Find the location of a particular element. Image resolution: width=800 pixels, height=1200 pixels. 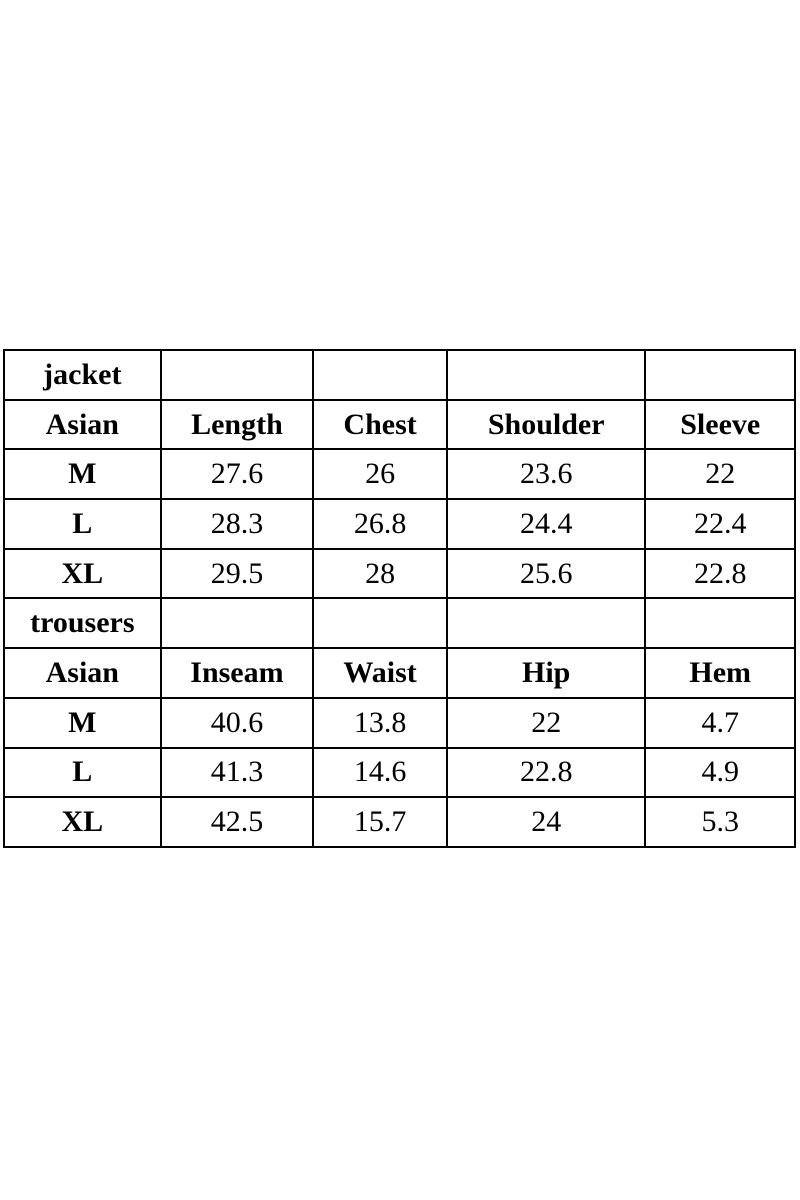

section-label-cell: jacket is located at coordinates (82, 375).